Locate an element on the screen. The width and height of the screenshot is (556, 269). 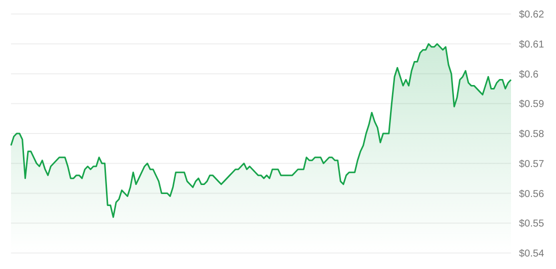
y-tick-label: $0.54 is located at coordinates (531, 254).